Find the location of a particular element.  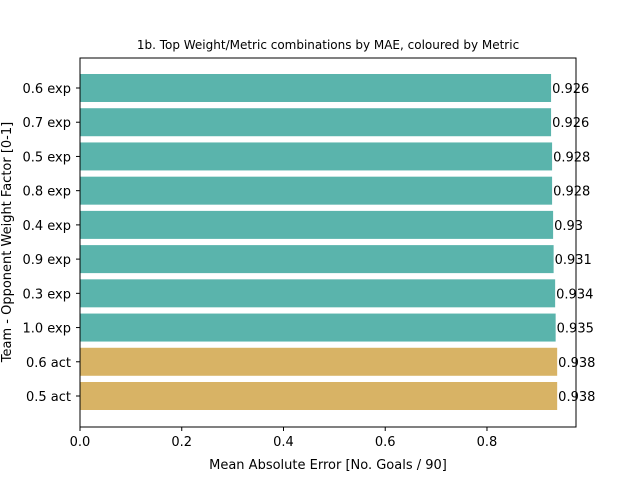

y-tick-label-1: 0.7 exp is located at coordinates (46, 123).